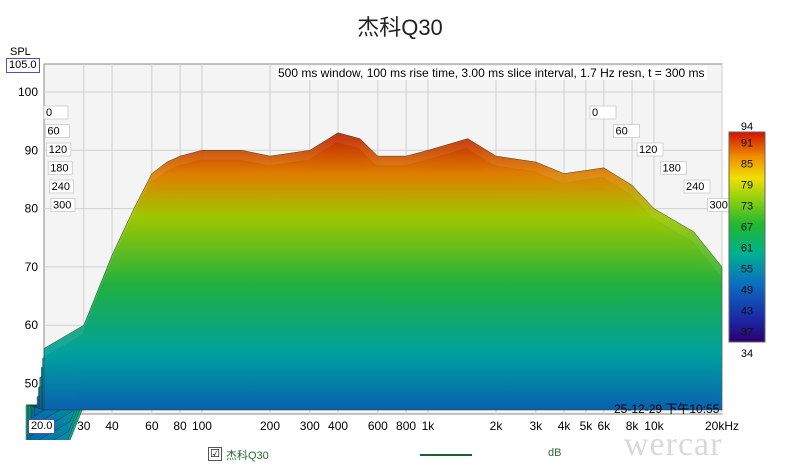 This screenshot has height=470, width=800. I want to click on time-labels-left: 0 60 120 180 240 300, so click(59, 158).